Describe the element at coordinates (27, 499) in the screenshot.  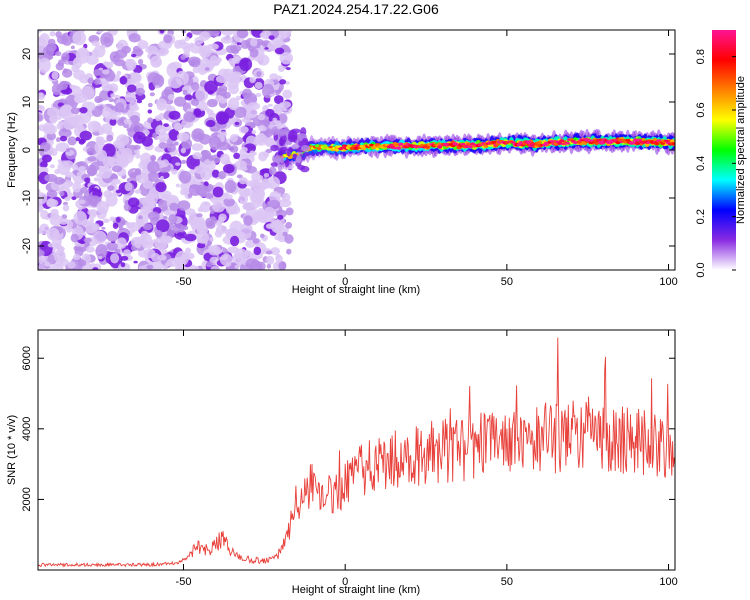
I see `snr-y-tick-label: 2000` at that location.